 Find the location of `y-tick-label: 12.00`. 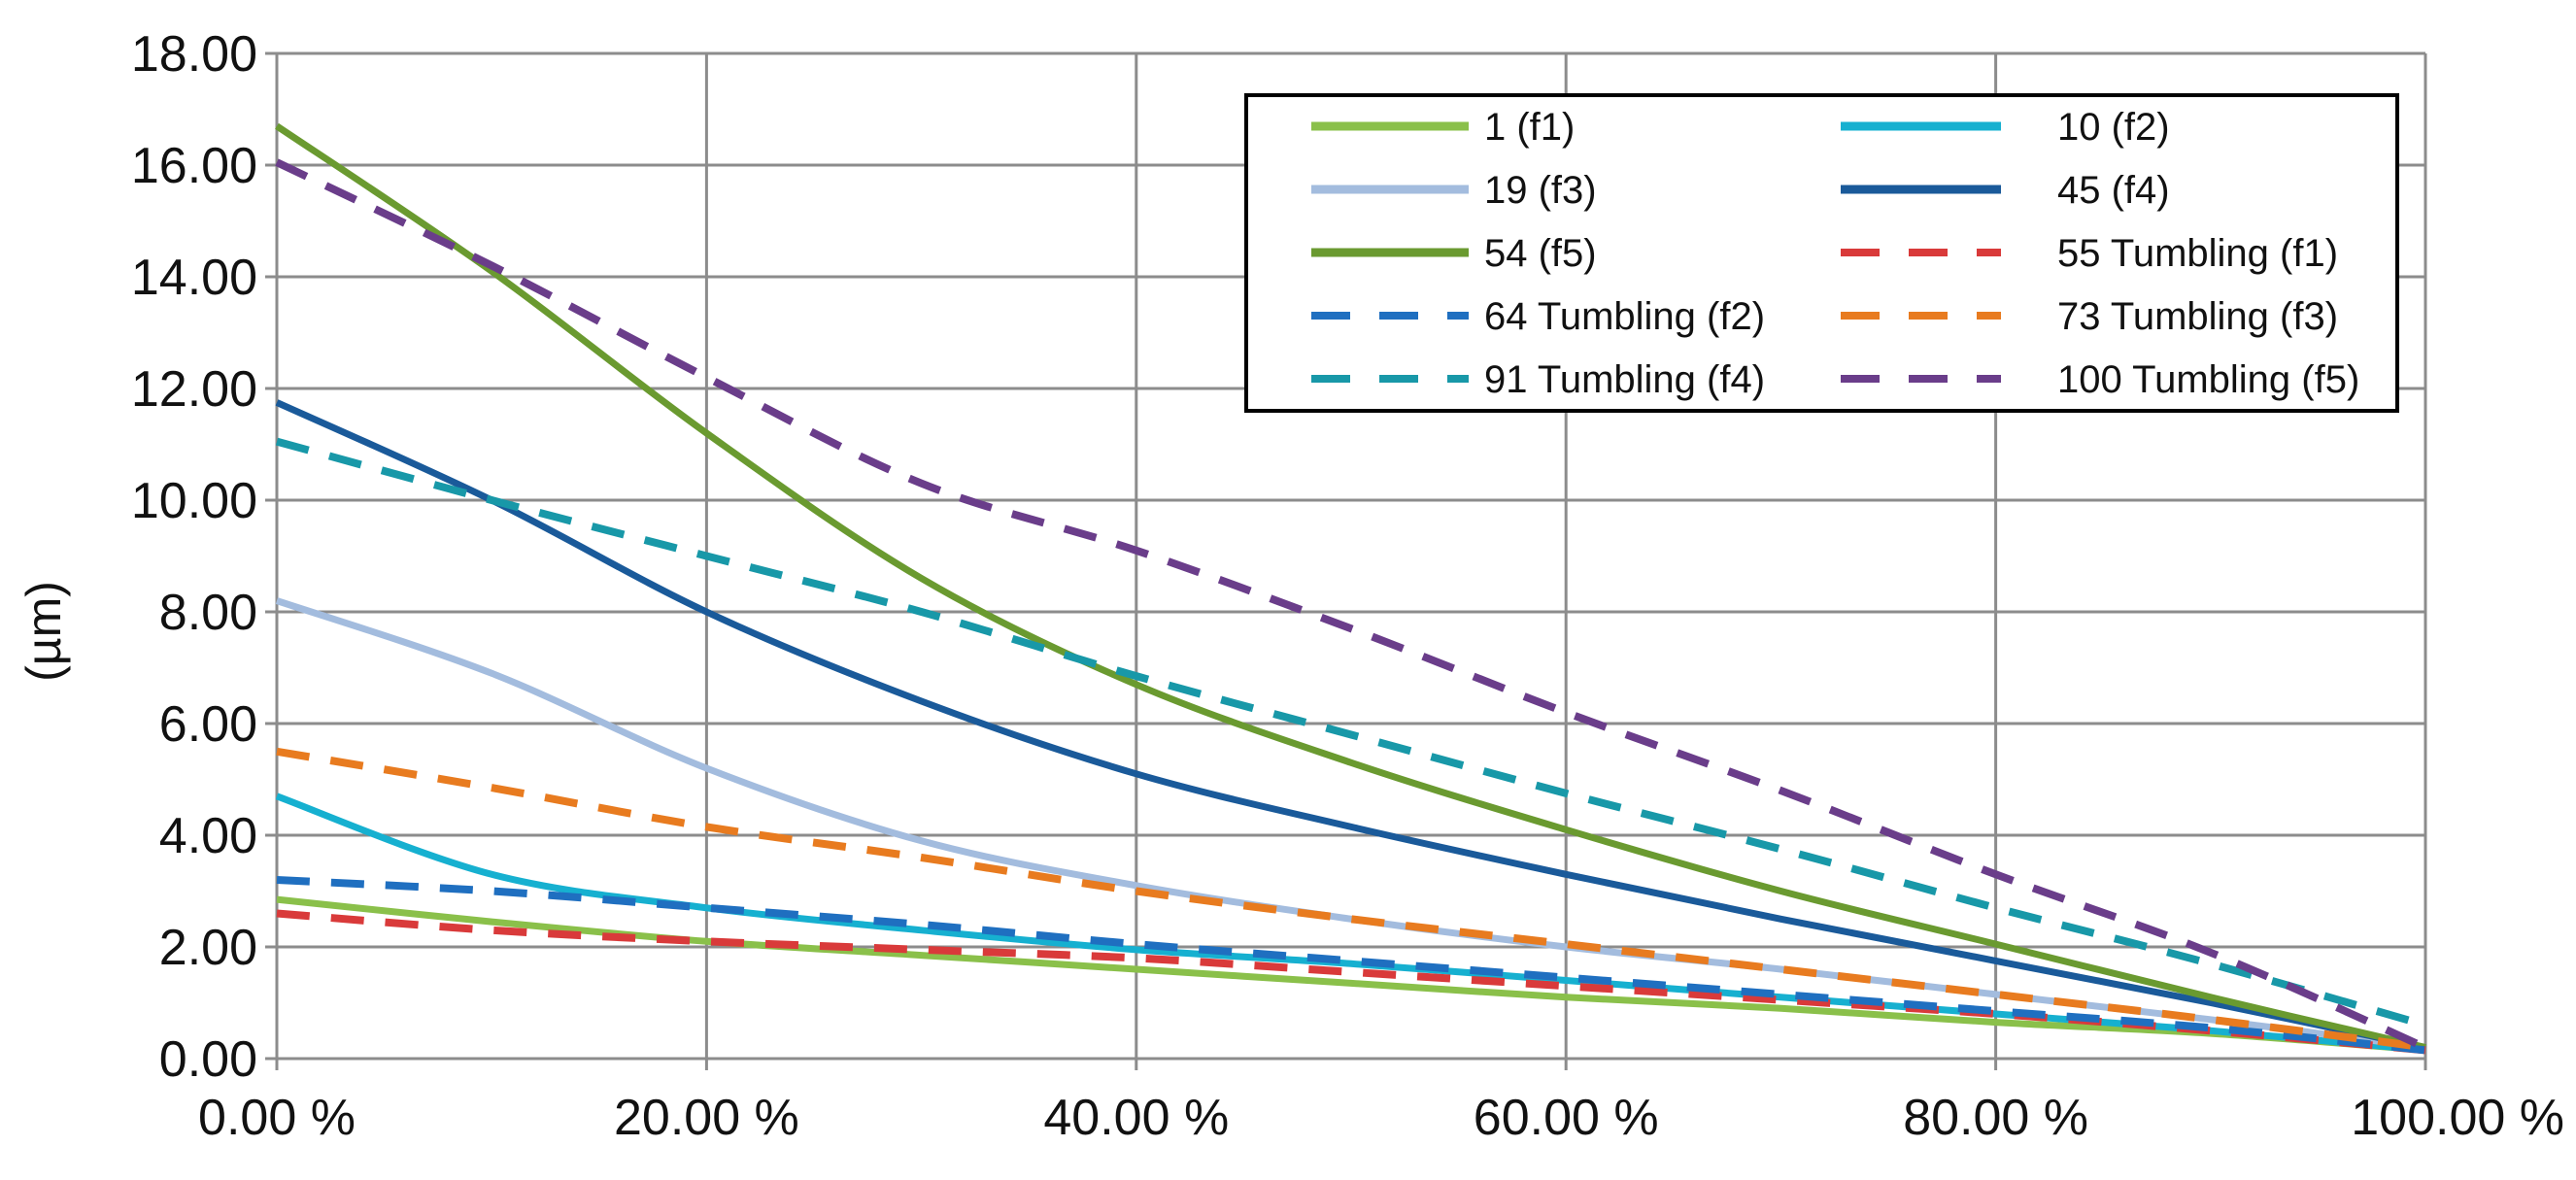

y-tick-label: 12.00 is located at coordinates (194, 389).